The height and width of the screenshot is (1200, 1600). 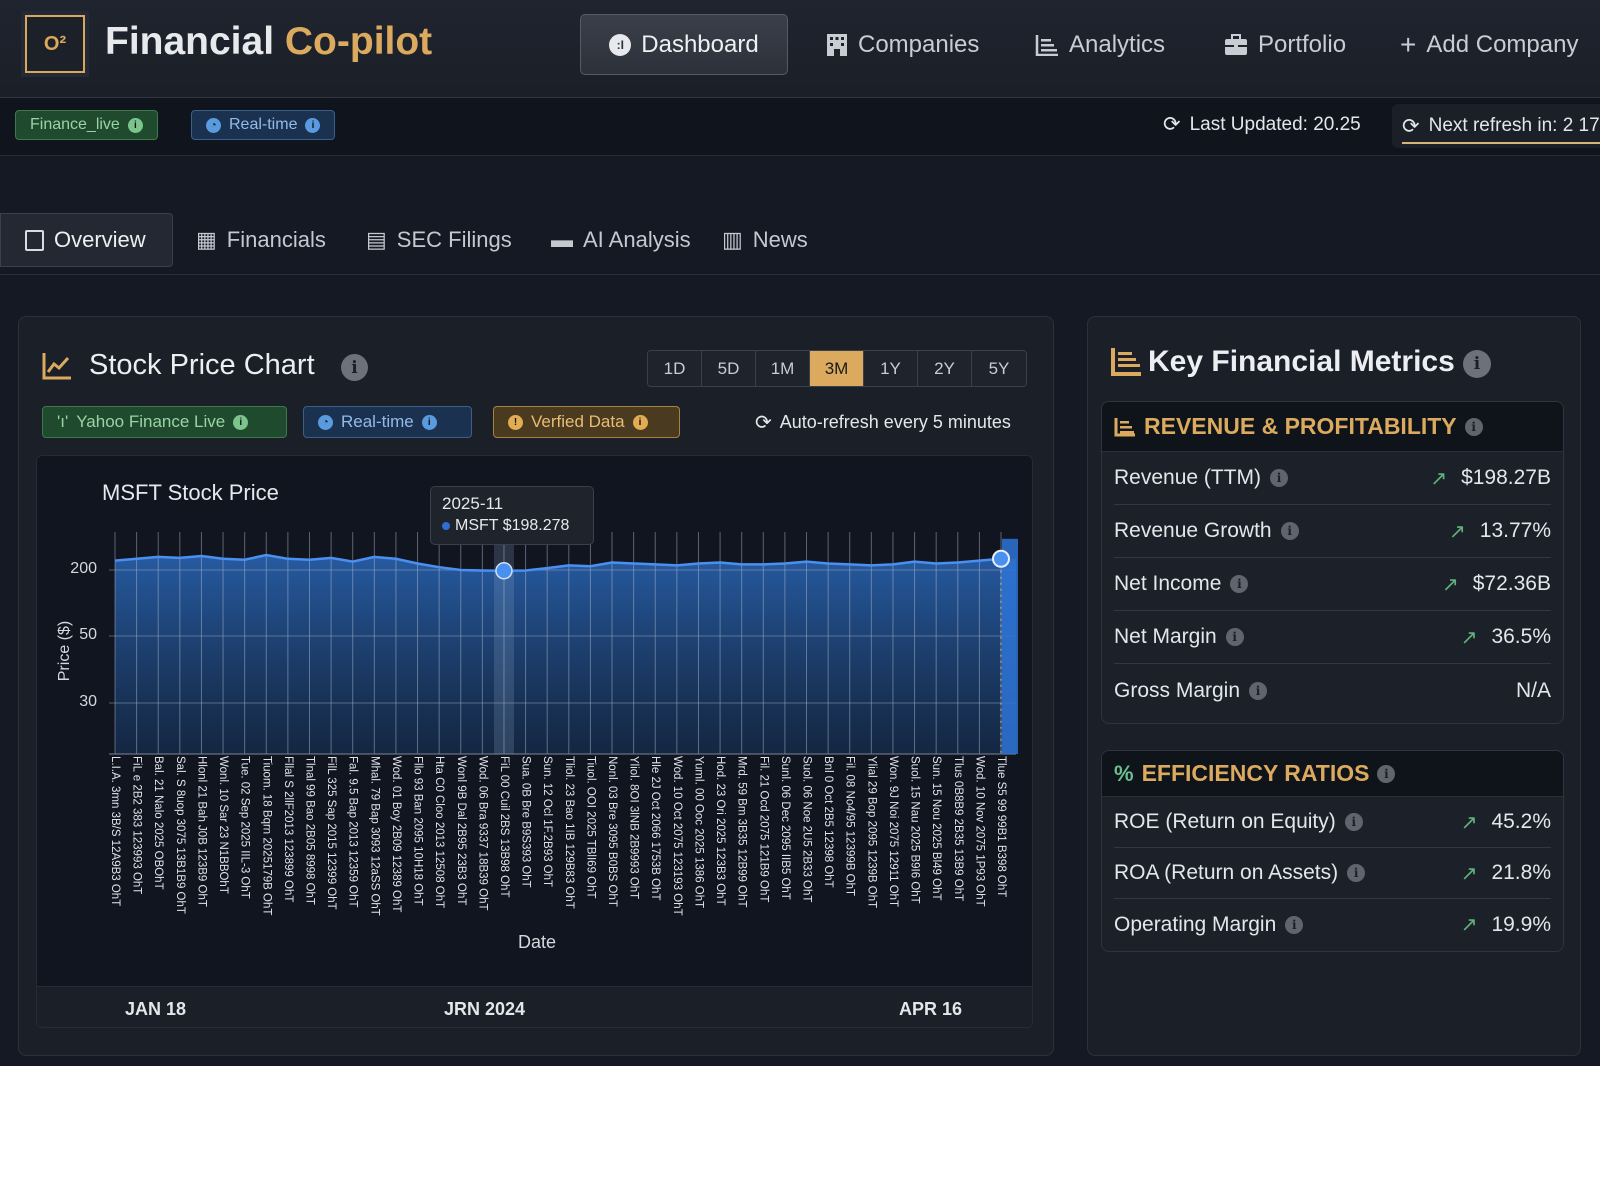 I want to click on y-axis-label: Price ($), so click(x=64, y=651).